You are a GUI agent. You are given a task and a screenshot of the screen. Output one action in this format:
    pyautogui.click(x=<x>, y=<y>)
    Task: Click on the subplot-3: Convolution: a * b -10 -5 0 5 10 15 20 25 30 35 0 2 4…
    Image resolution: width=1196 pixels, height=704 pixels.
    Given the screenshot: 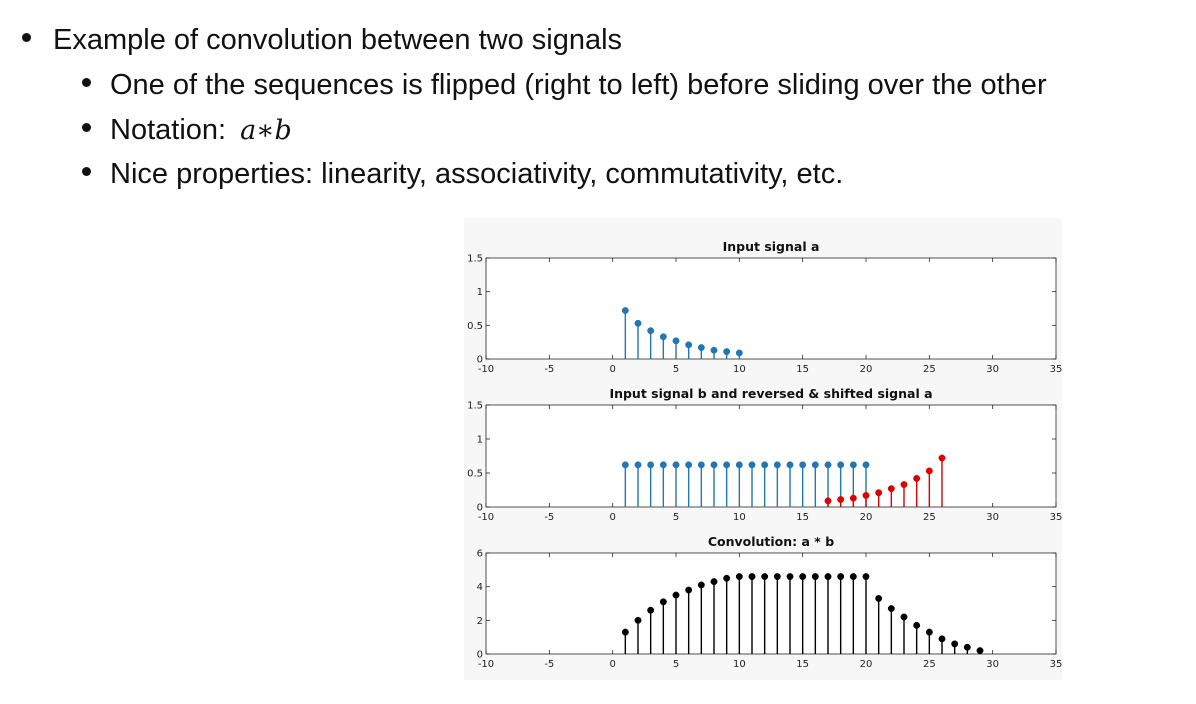 What is the action you would take?
    pyautogui.click(x=770, y=602)
    